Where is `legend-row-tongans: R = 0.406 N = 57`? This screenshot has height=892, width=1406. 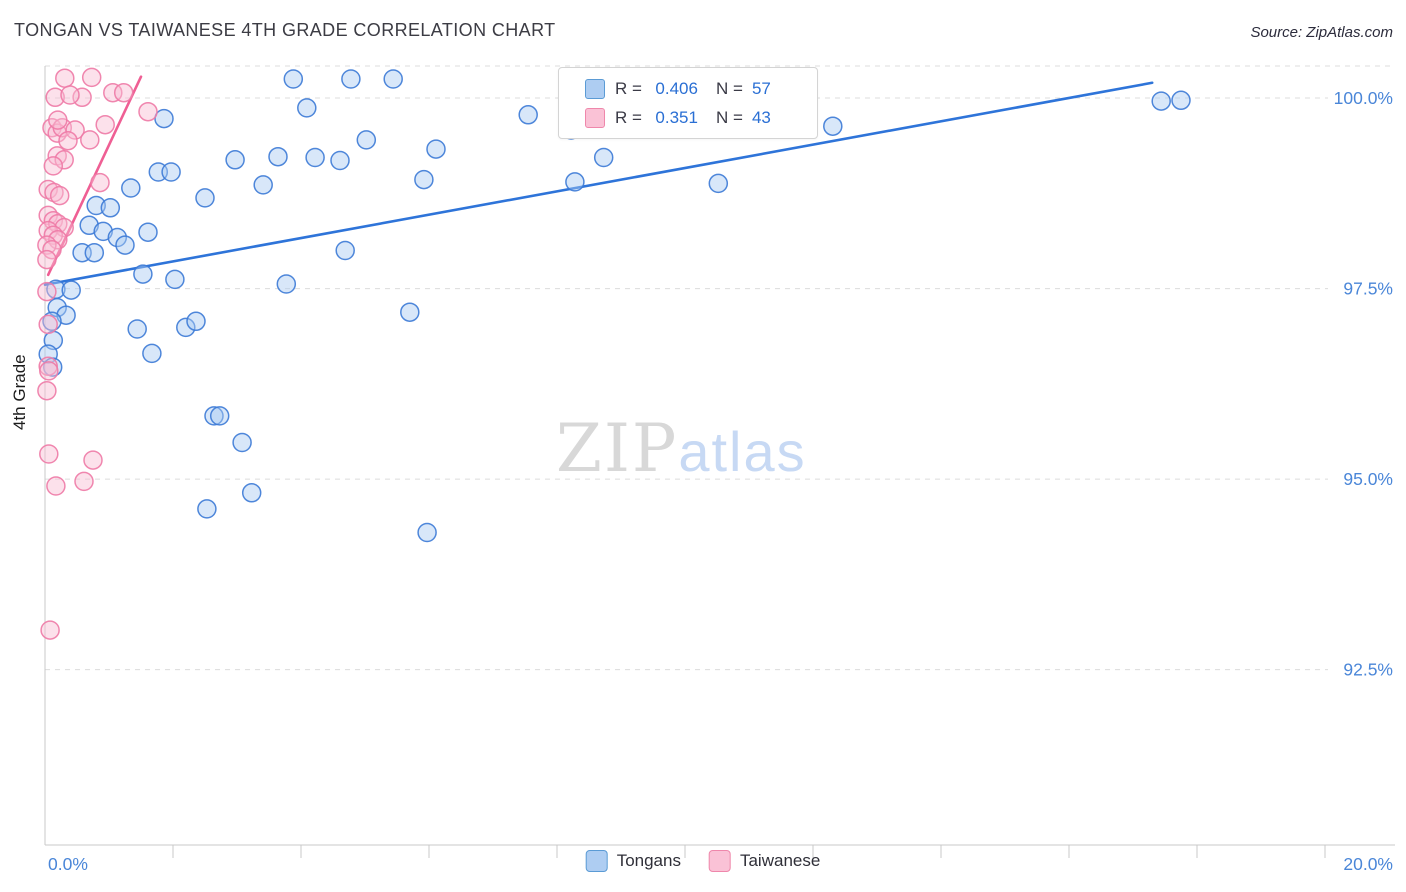
legend-row-tongans: R = 0.406 N = 57 is located at coordinates (688, 88).